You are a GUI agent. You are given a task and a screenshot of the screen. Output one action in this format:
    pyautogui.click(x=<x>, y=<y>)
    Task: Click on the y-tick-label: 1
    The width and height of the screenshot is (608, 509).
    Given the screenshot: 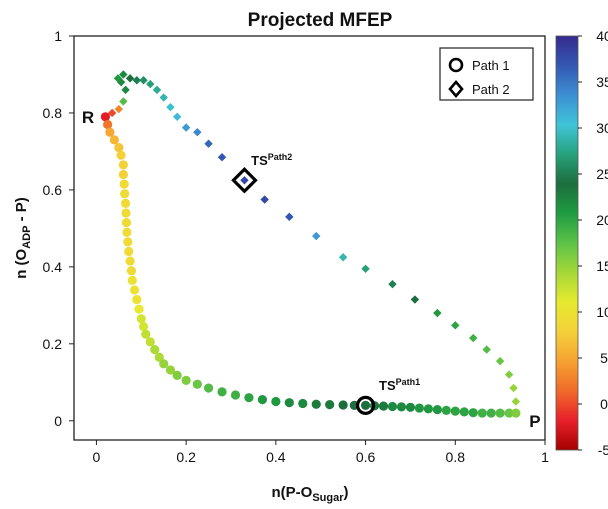 What is the action you would take?
    pyautogui.click(x=58, y=36)
    